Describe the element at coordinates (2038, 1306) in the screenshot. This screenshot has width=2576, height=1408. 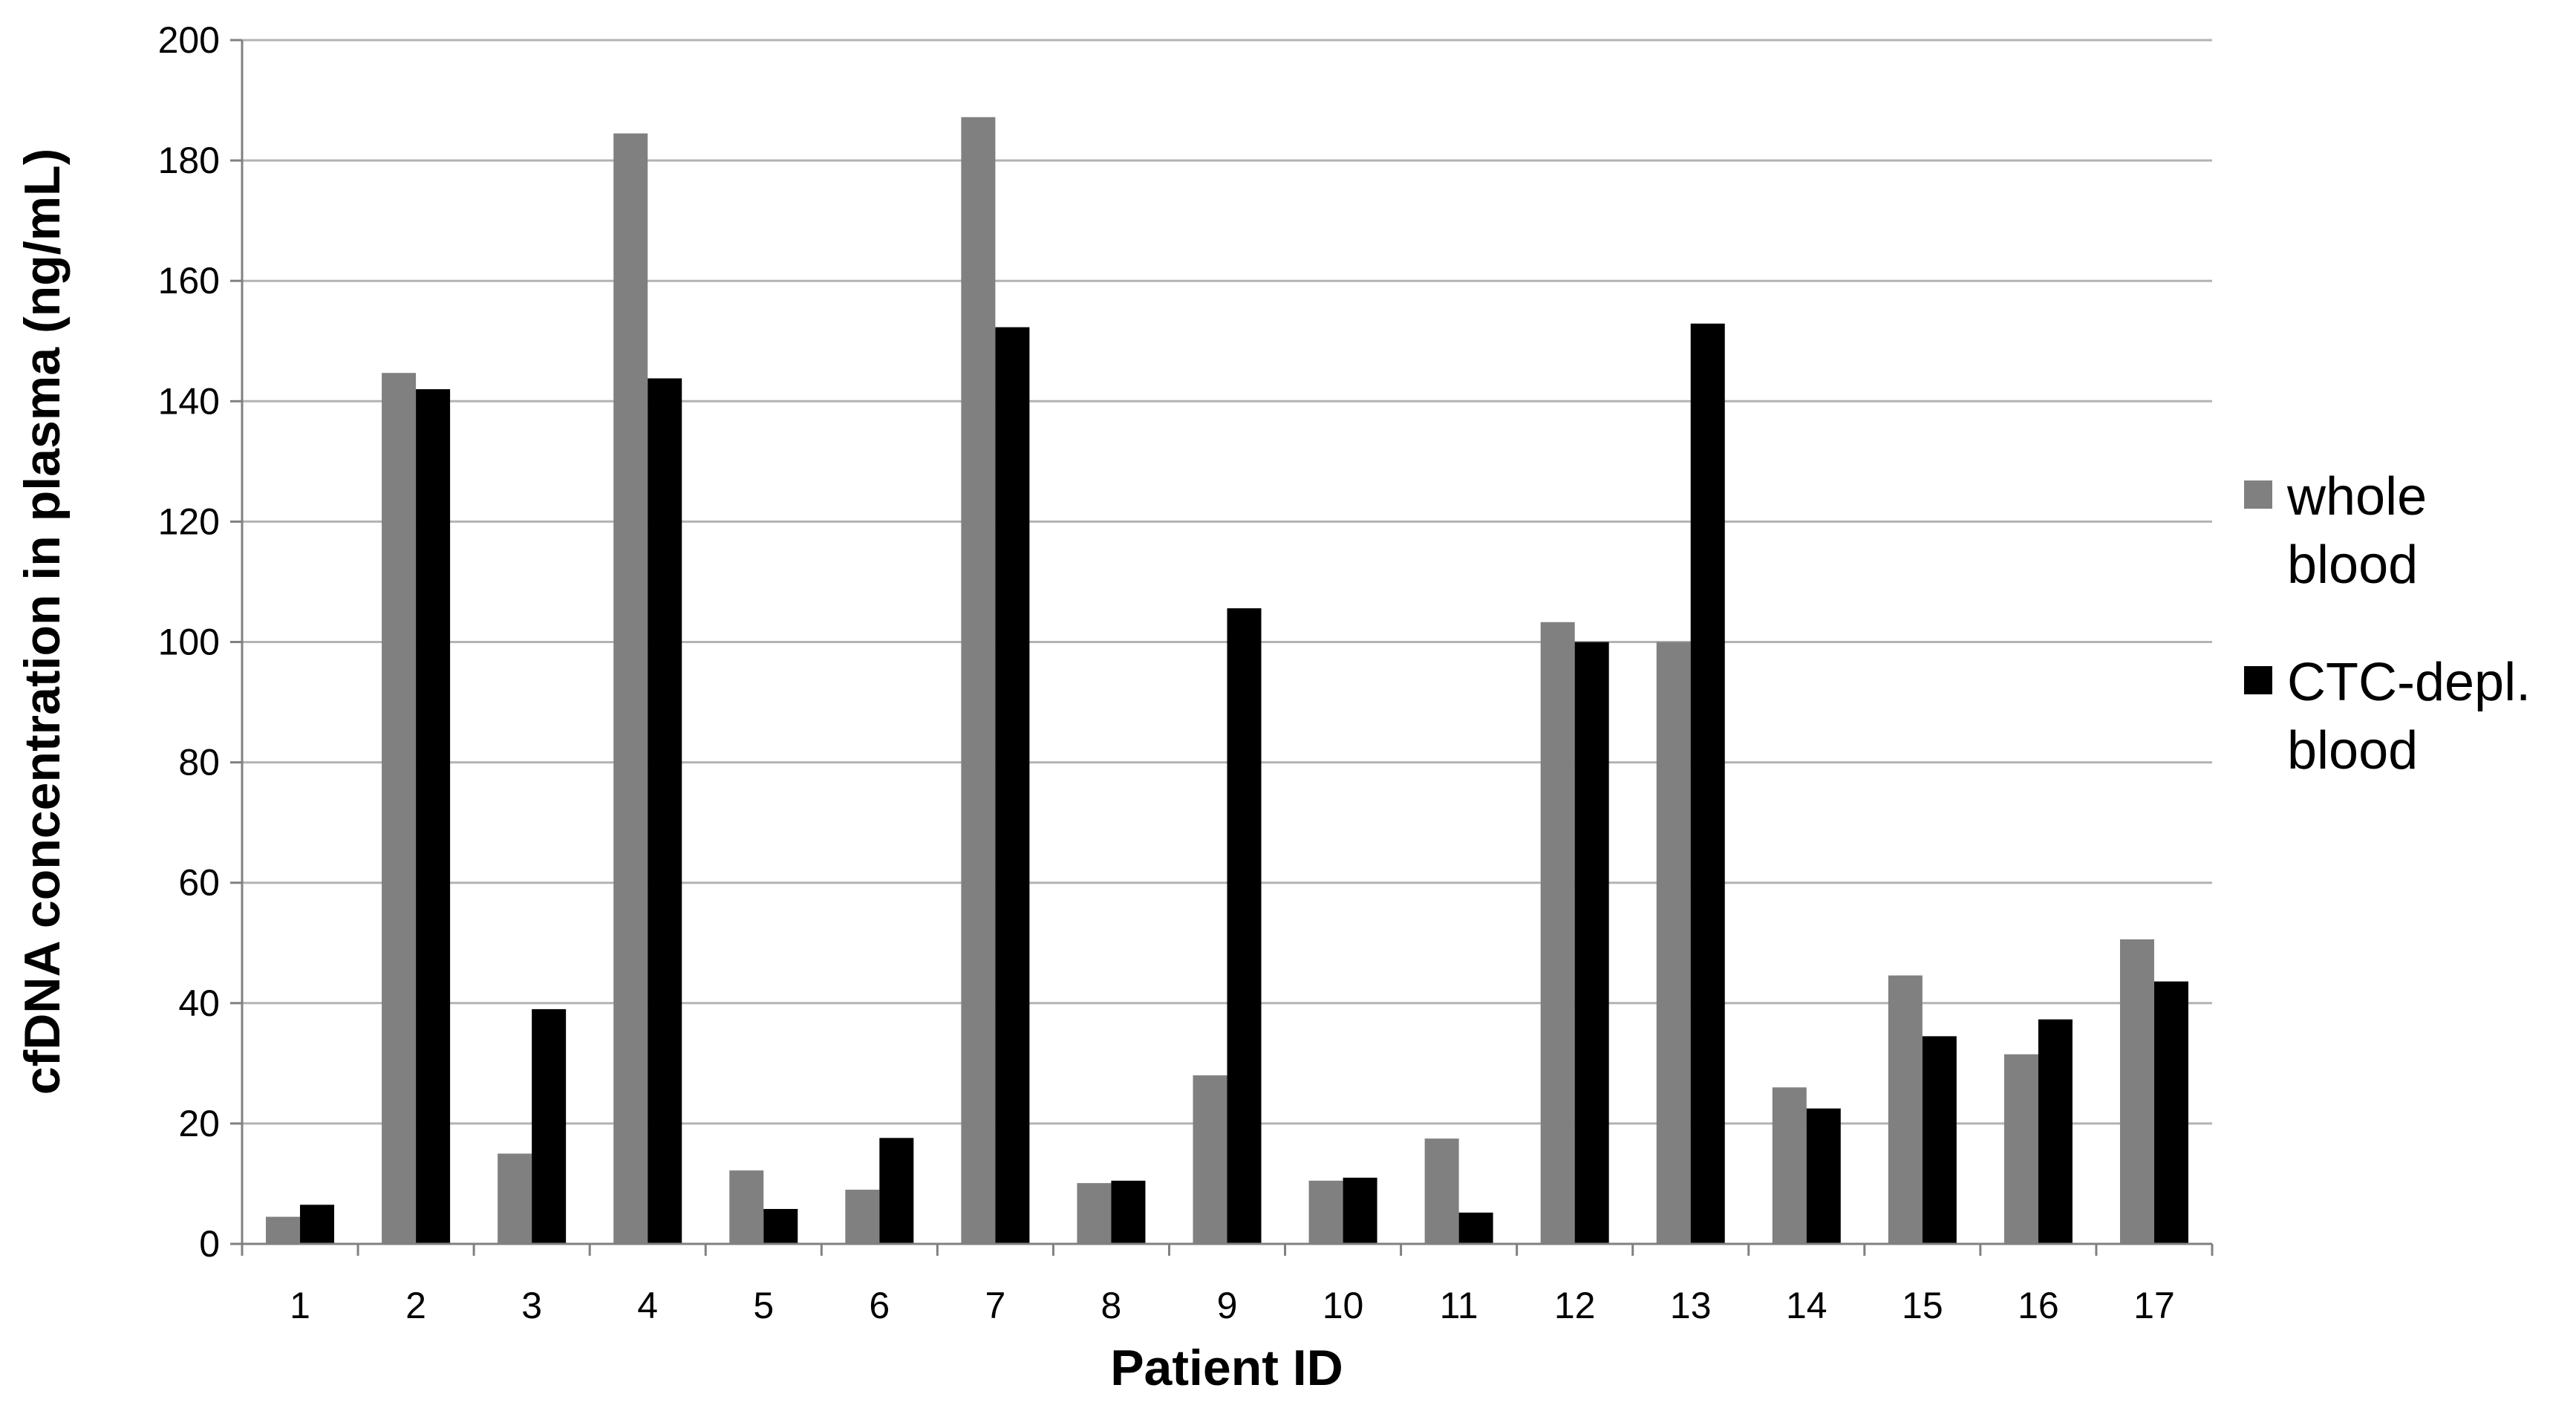
I see `x-tick-label: 16` at that location.